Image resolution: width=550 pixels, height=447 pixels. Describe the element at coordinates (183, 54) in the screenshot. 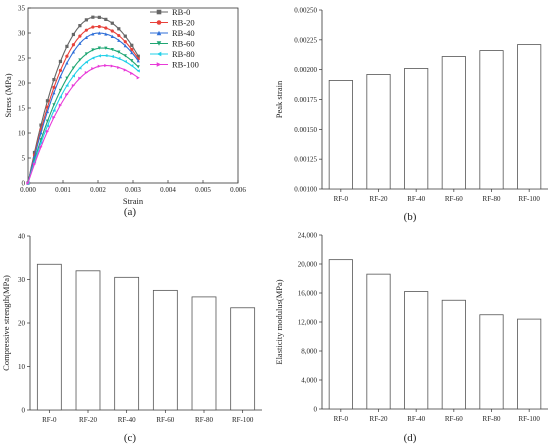

I see `legend-label: RB-80` at that location.